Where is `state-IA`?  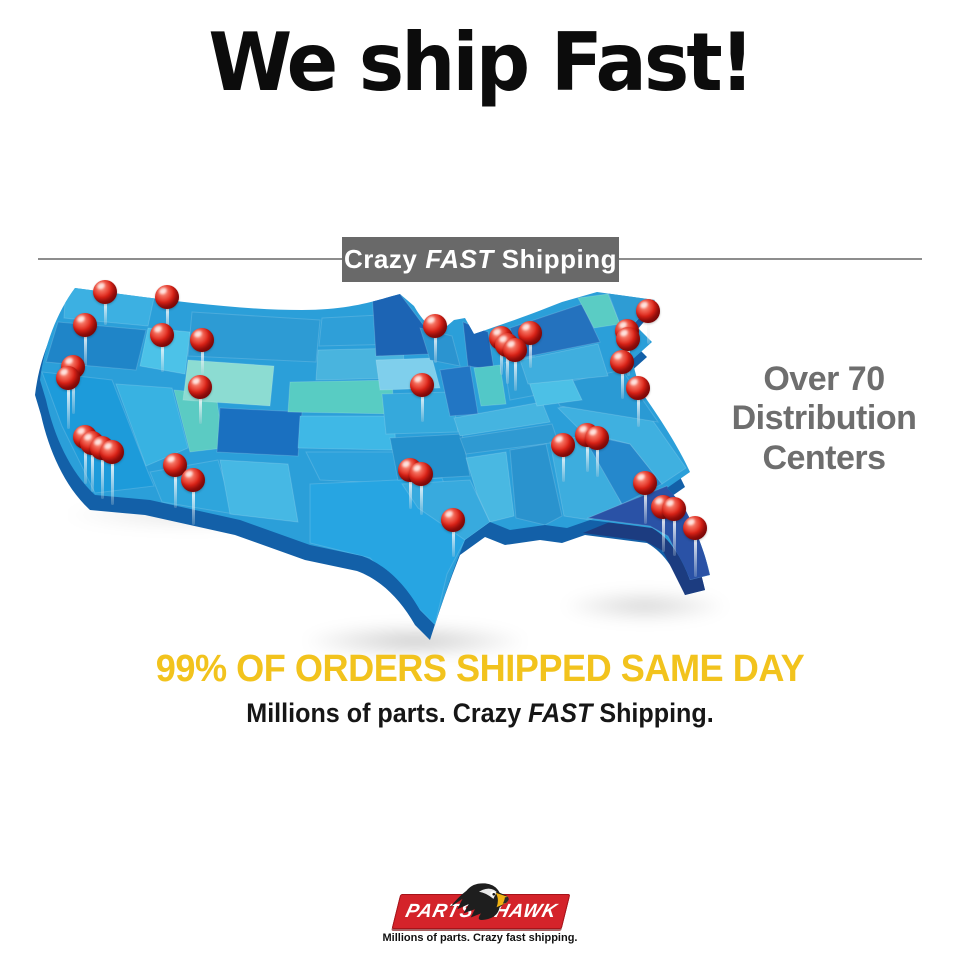 state-IA is located at coordinates (408, 374).